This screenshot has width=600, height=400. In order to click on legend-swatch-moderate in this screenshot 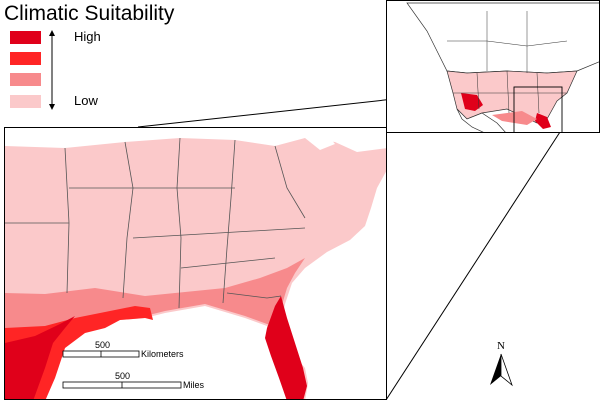, I will do `click(25, 79)`.